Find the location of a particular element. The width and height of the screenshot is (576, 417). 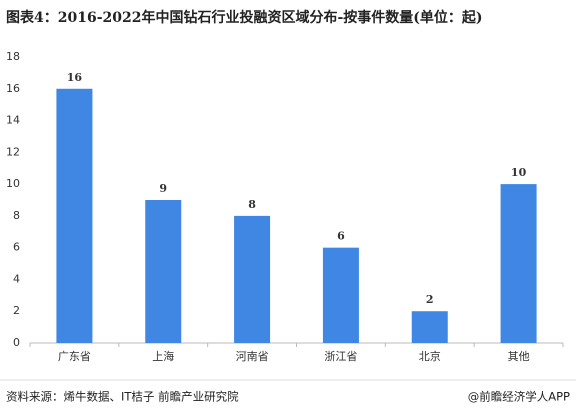

data-label: 6 is located at coordinates (341, 236).